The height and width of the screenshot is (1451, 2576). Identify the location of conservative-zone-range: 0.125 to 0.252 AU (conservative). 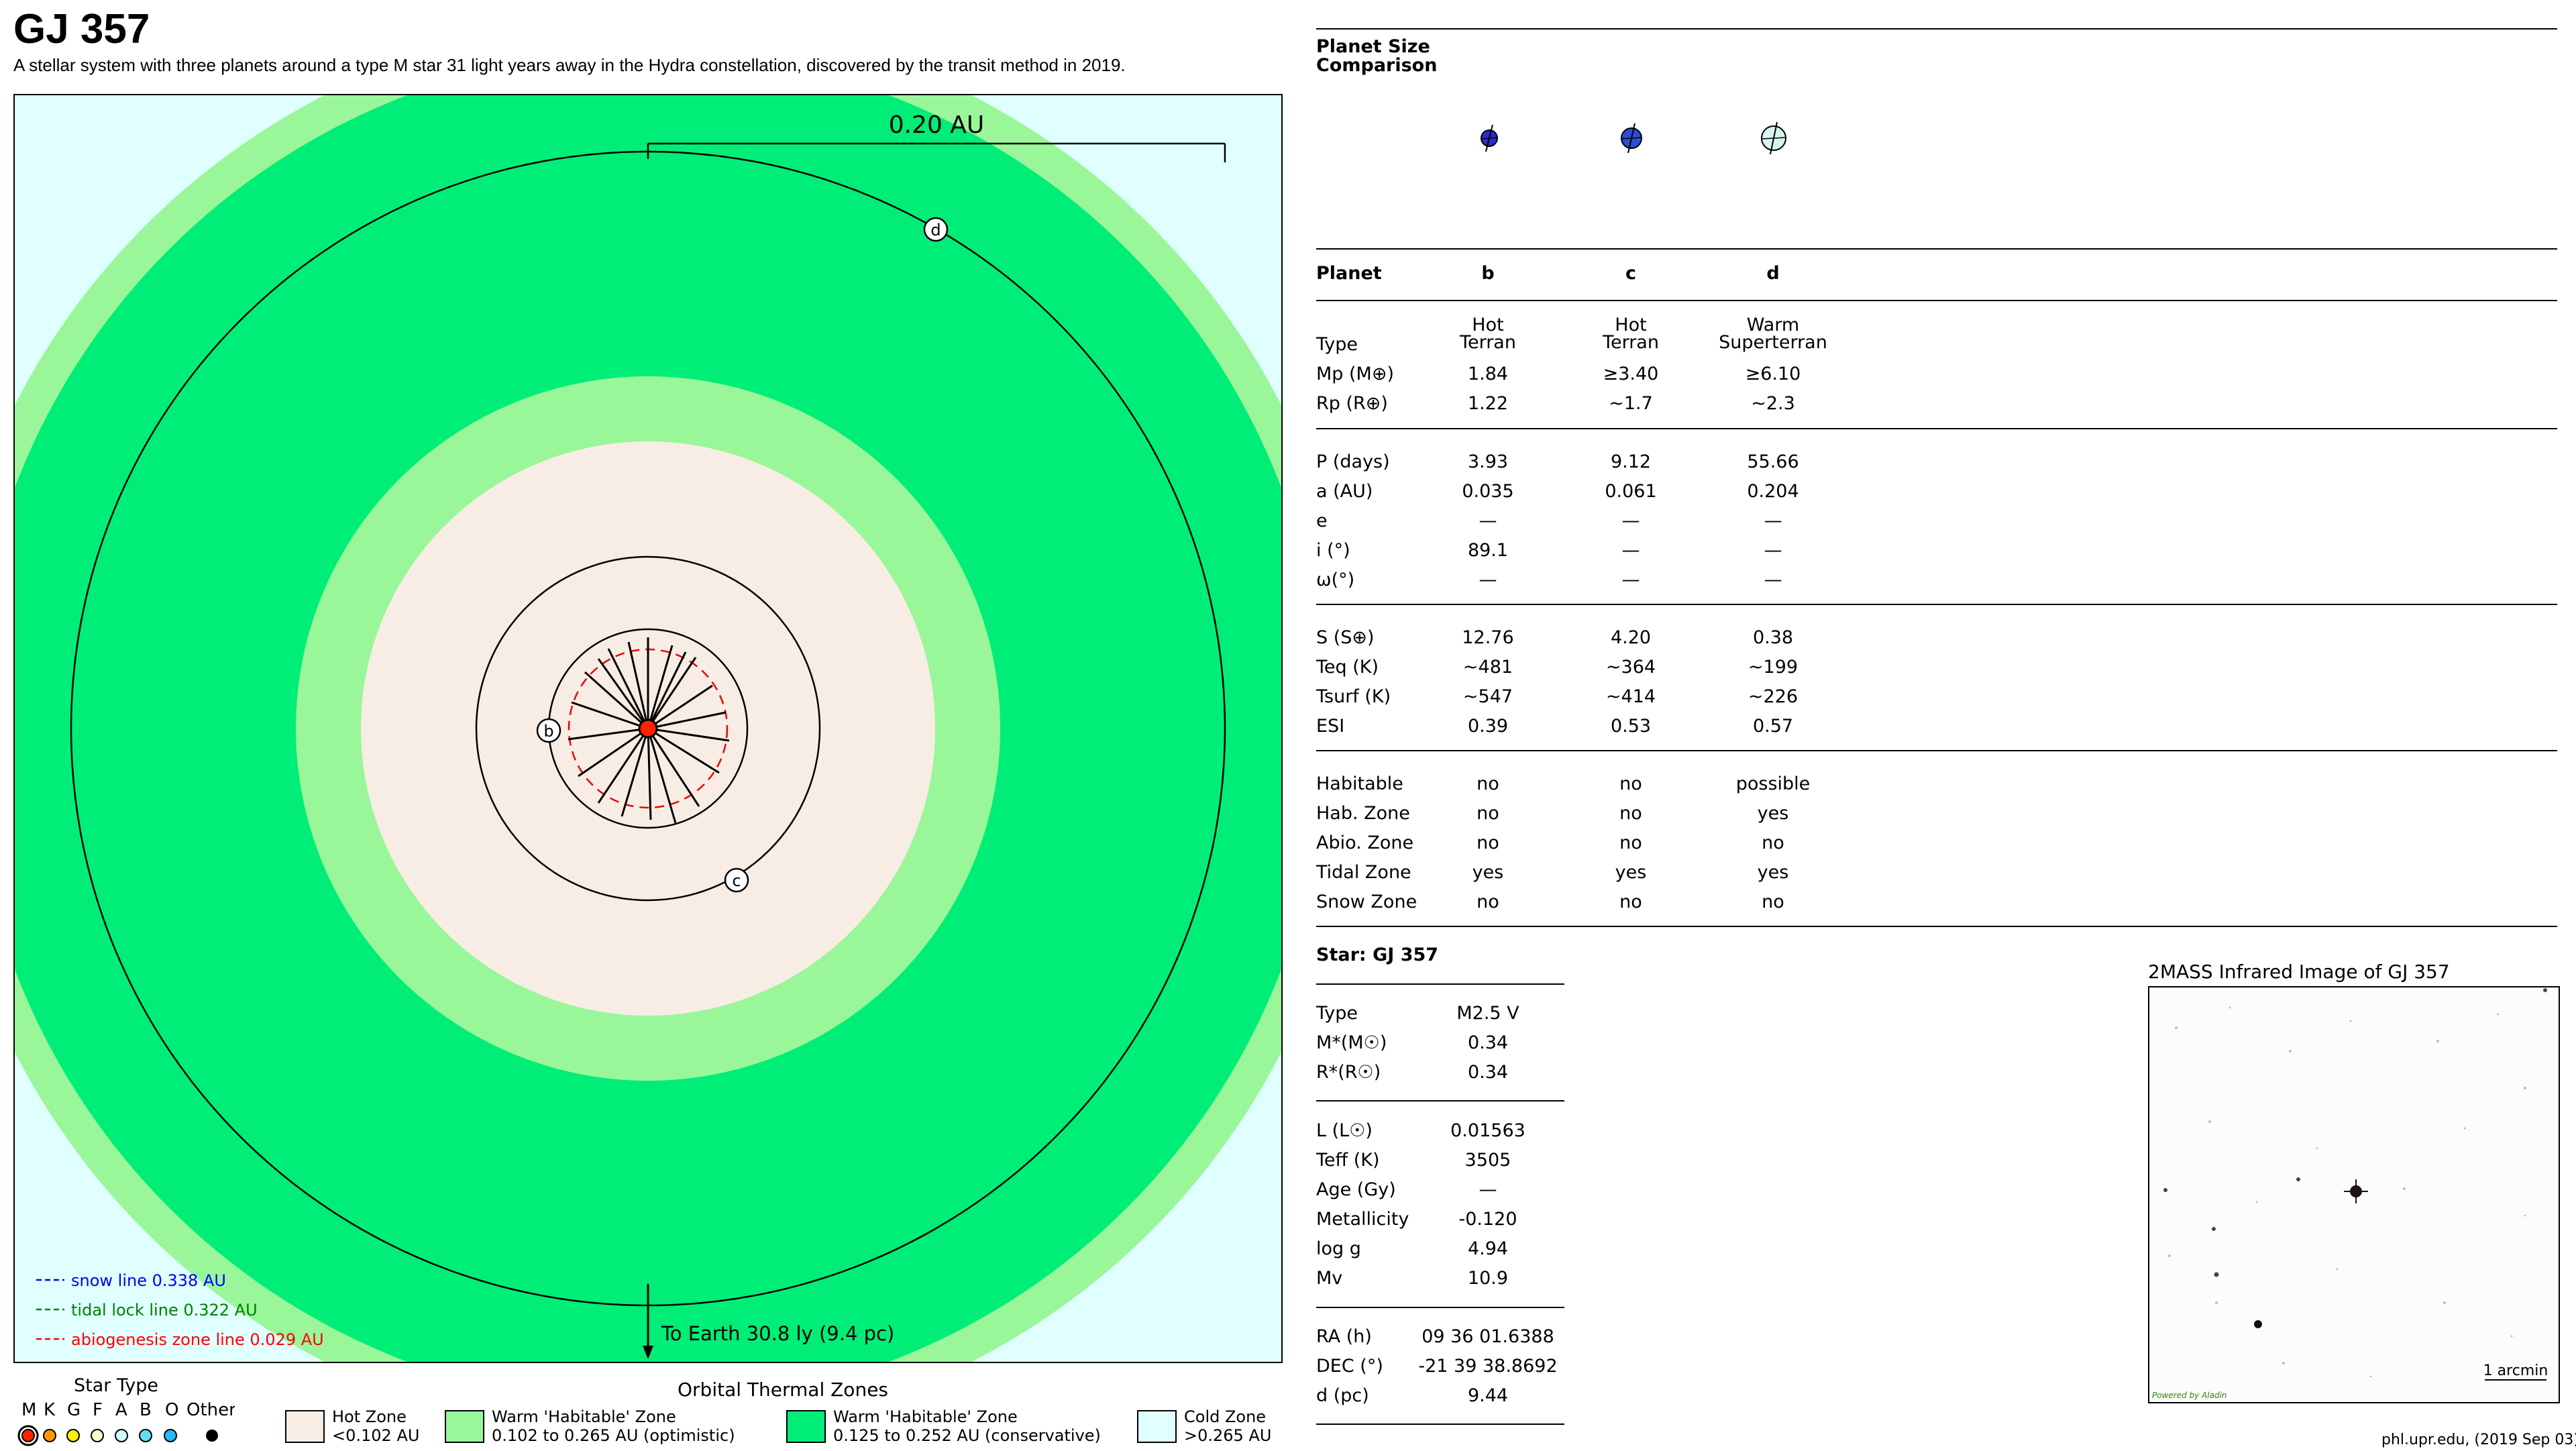
(967, 1435).